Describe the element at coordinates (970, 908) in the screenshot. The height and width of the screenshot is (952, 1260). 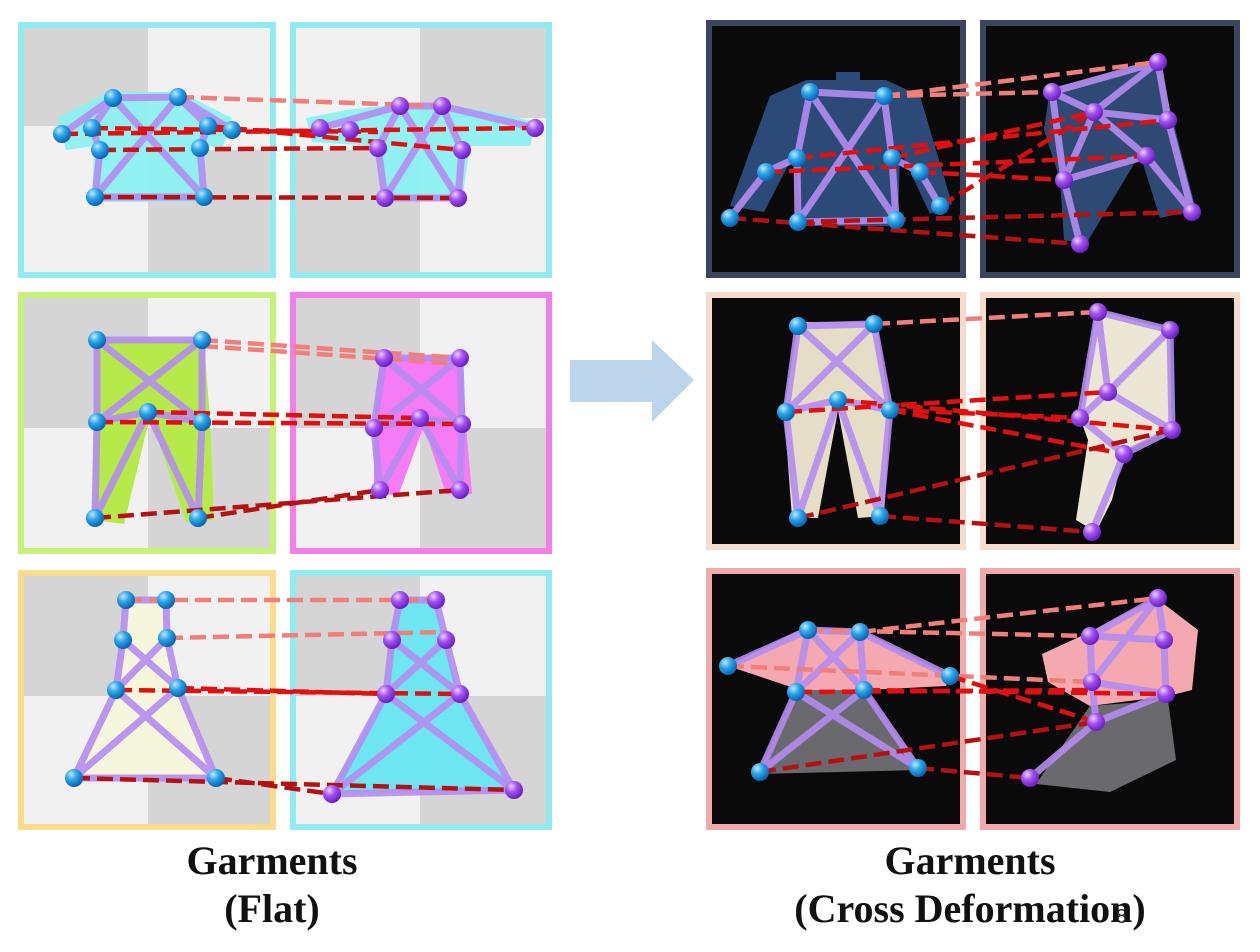
I see `caption-deform-line2: (Cross Deformation)` at that location.